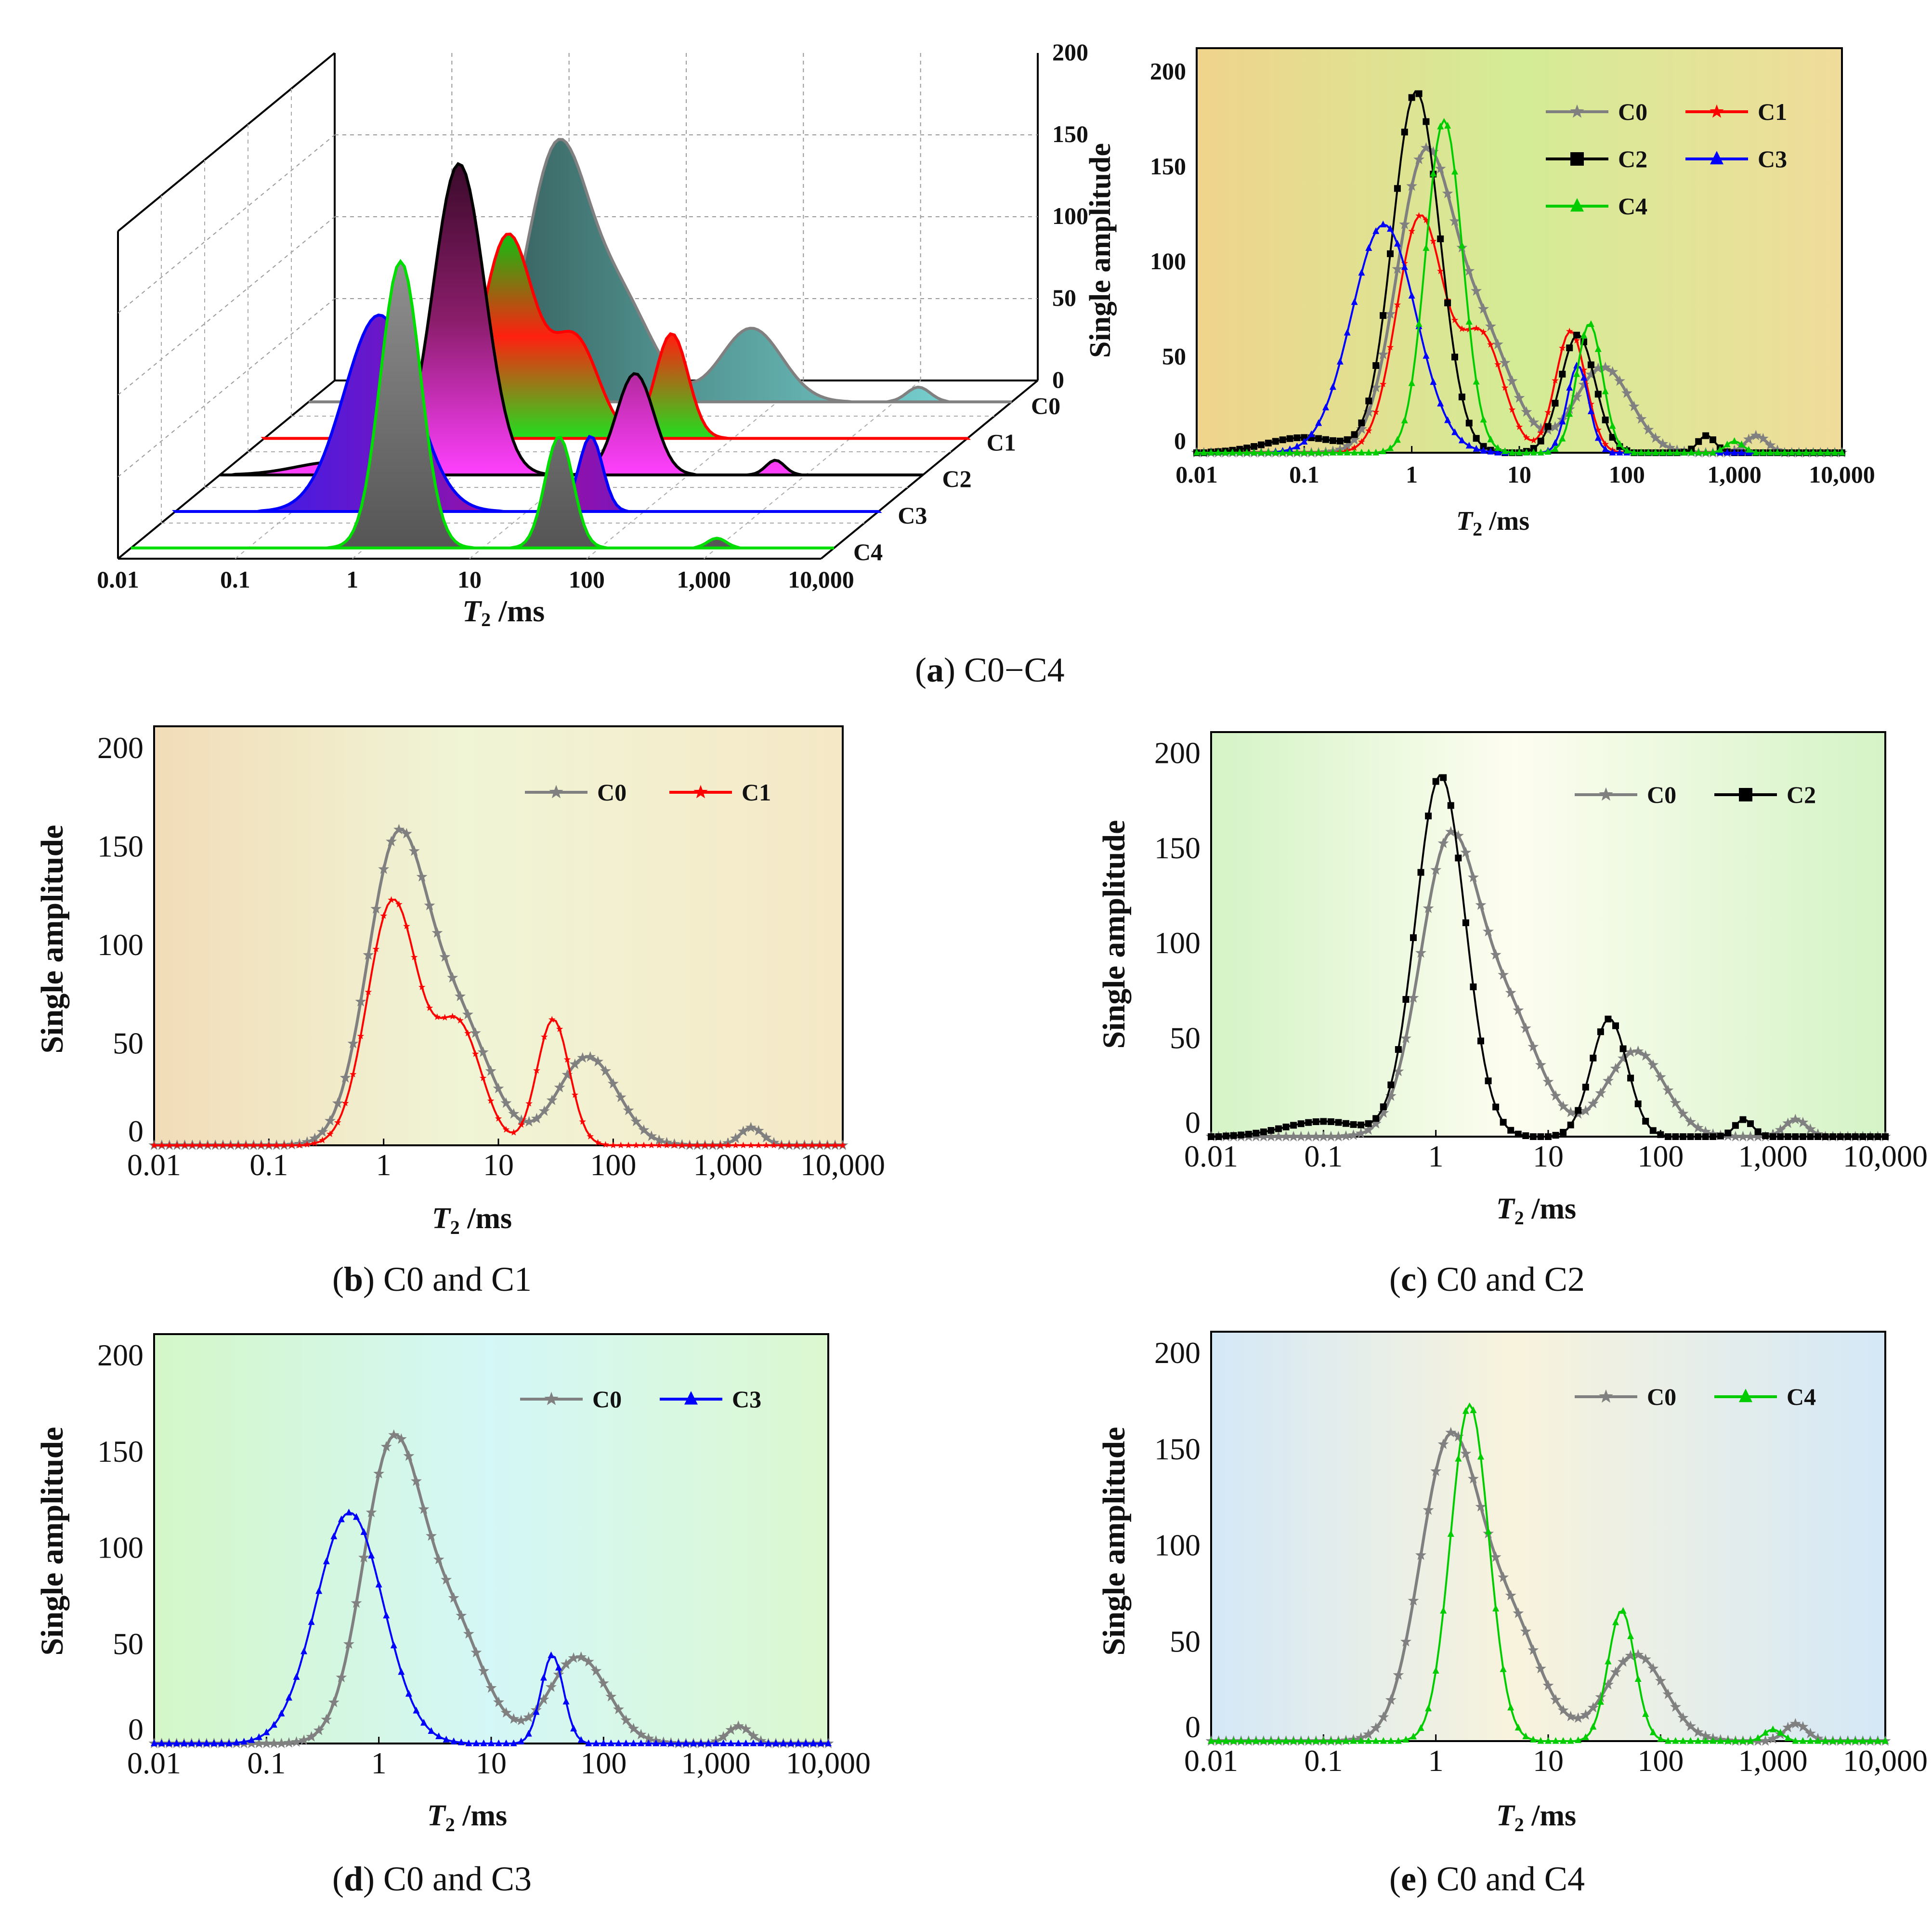  What do you see at coordinates (1548, 1536) in the screenshot?
I see `plot-area` at bounding box center [1548, 1536].